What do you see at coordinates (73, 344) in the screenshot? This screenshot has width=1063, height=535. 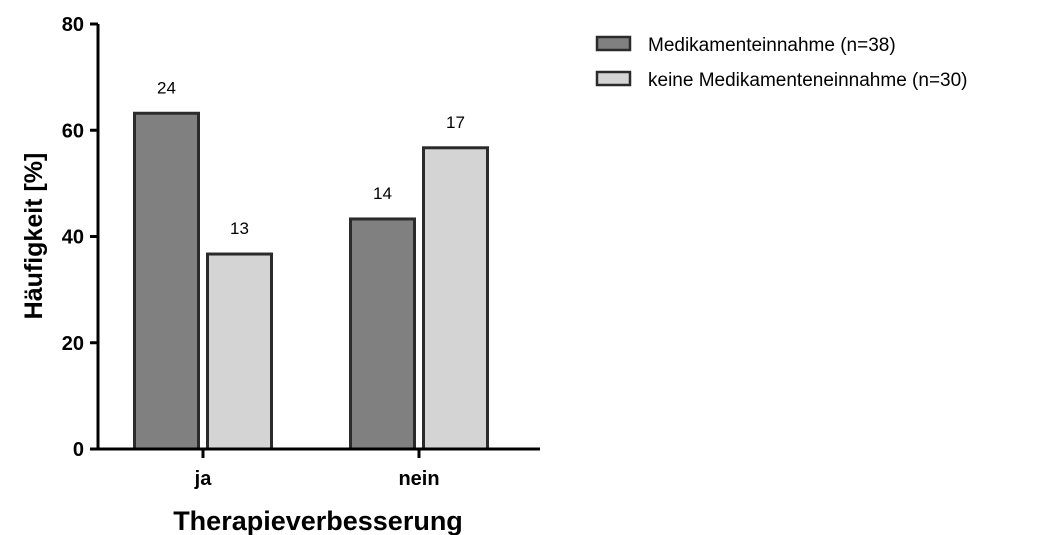 I see `y-tick-label: 20` at bounding box center [73, 344].